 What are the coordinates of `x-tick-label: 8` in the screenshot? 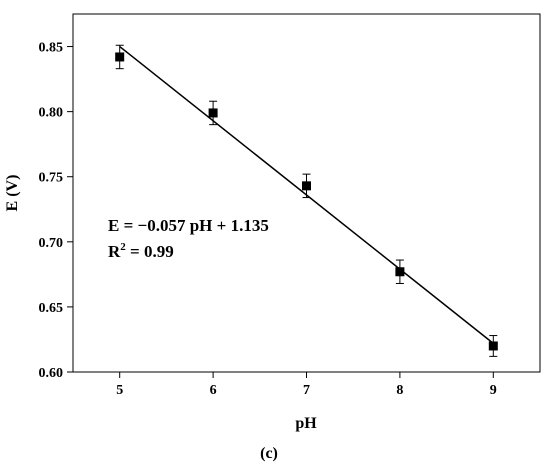 It's located at (399, 390).